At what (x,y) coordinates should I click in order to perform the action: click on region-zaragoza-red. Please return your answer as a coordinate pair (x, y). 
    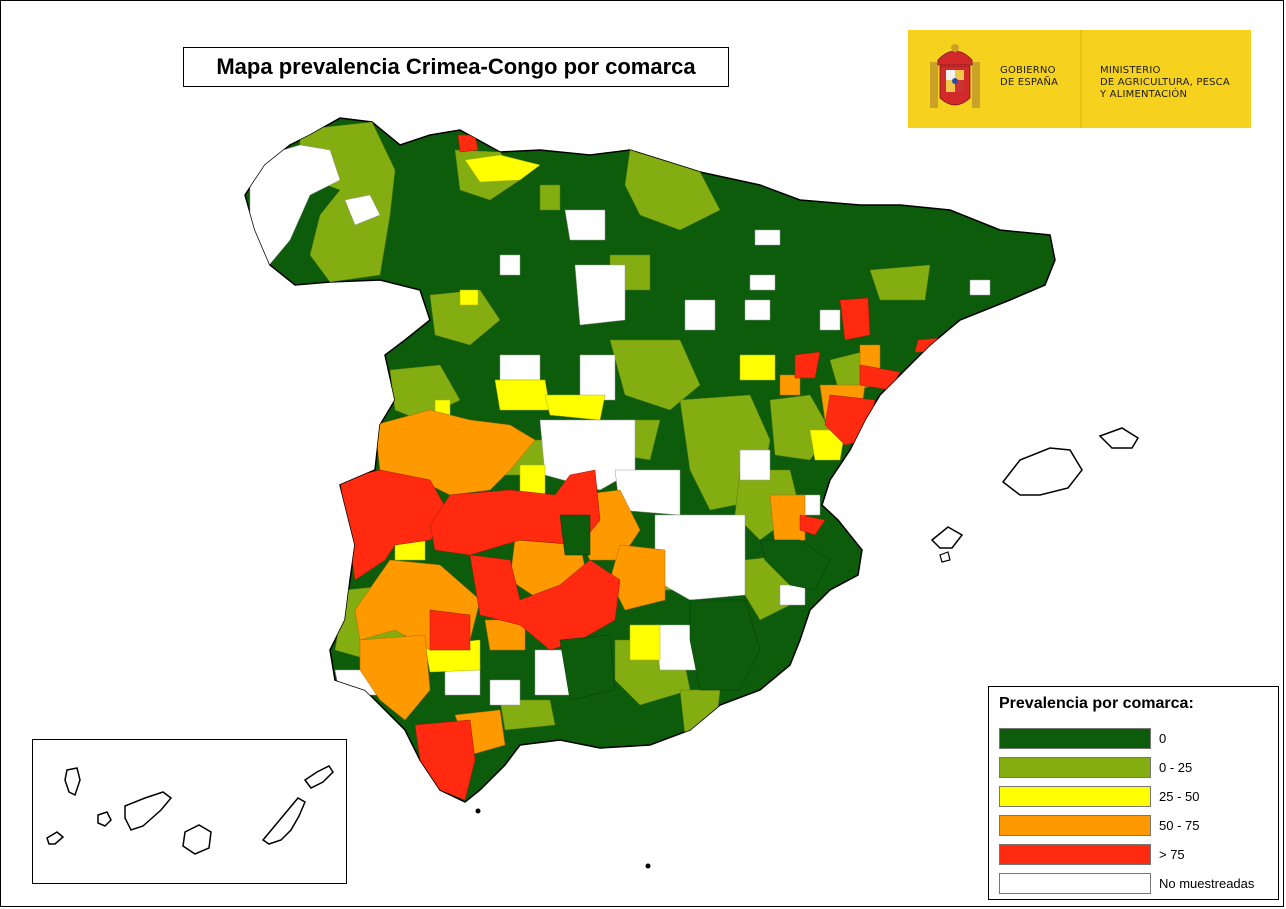
    Looking at the image, I should click on (807, 365).